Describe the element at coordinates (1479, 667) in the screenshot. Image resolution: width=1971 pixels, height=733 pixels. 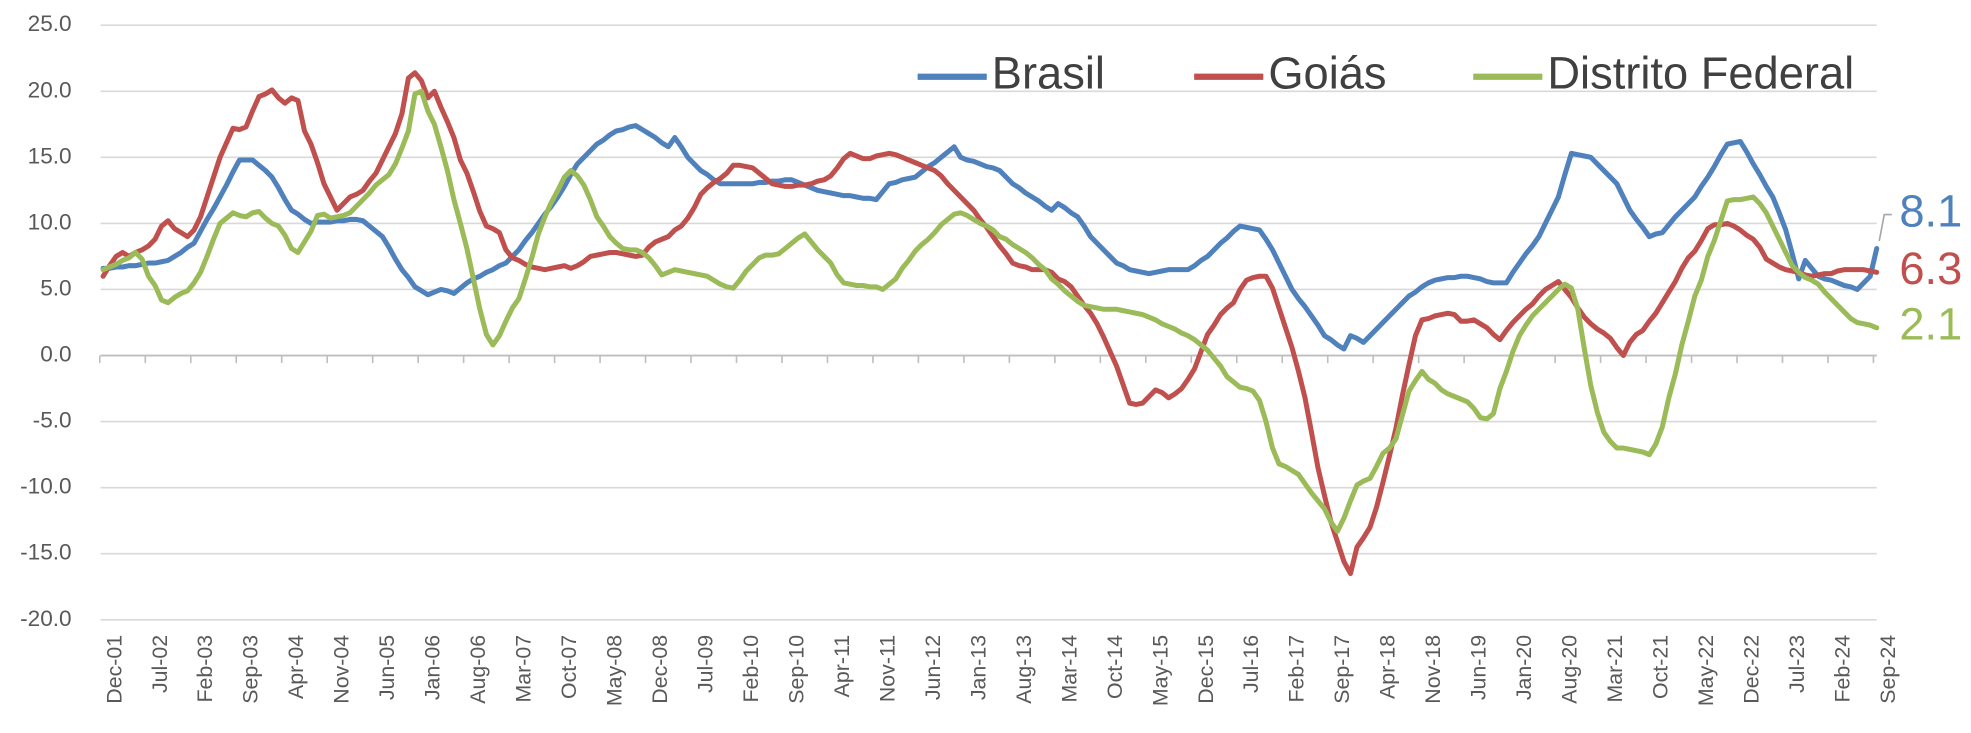
I see `x-tick-label: Jun-19` at that location.